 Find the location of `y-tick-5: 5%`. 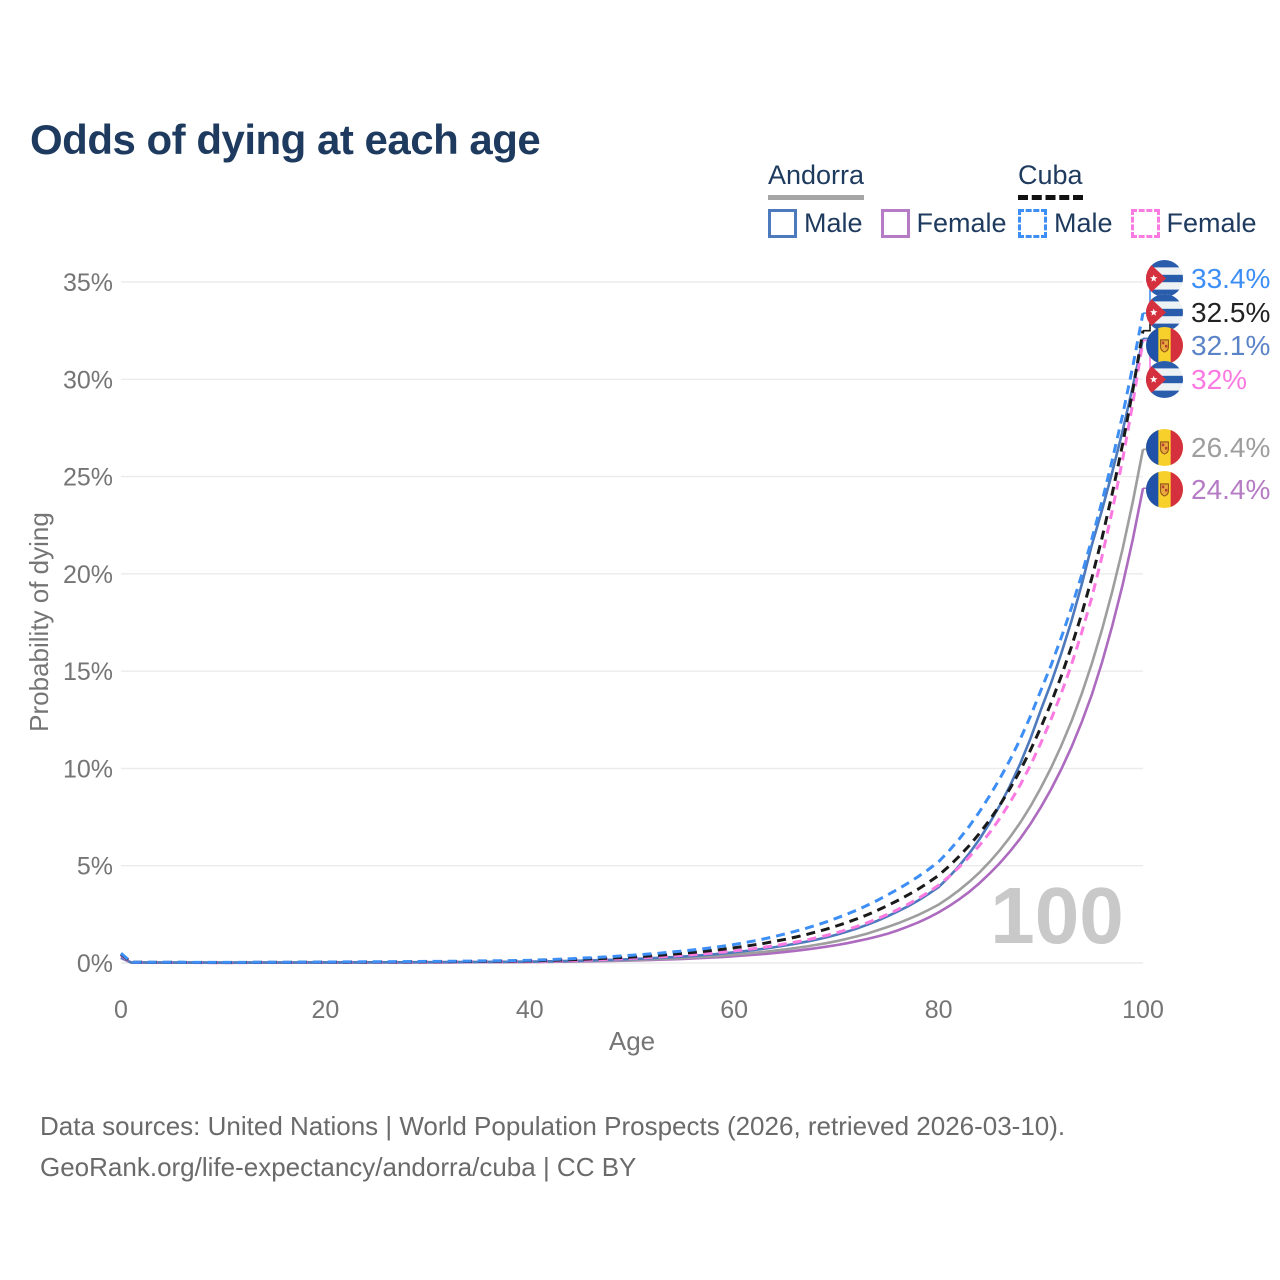

y-tick-5: 5% is located at coordinates (95, 867).